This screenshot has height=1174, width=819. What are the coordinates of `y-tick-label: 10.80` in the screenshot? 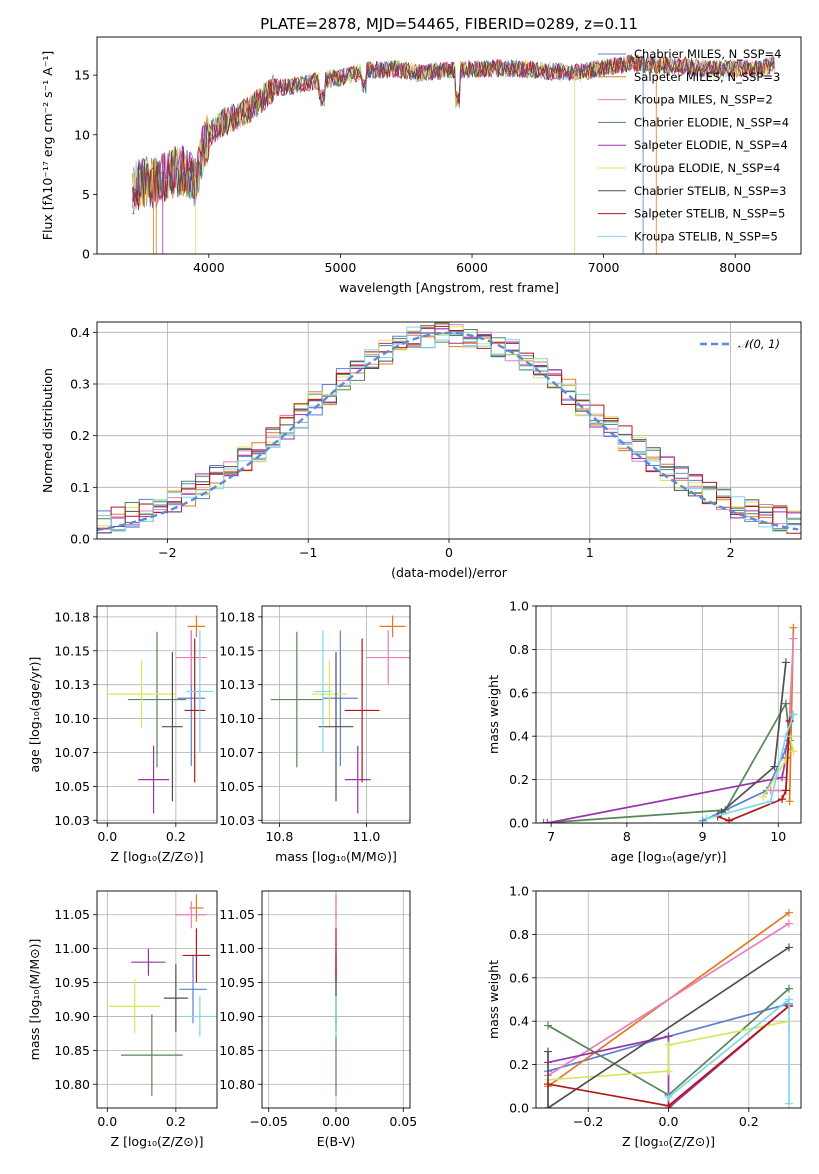 It's located at (72, 1084).